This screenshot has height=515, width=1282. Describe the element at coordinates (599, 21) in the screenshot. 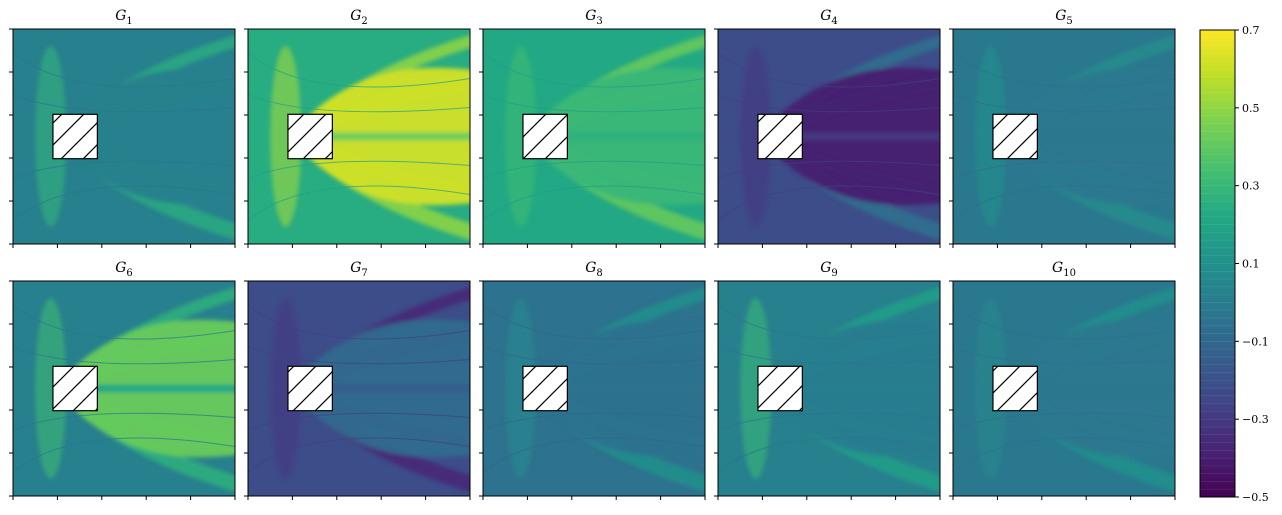

I see `panel-title-subscript: 3` at that location.